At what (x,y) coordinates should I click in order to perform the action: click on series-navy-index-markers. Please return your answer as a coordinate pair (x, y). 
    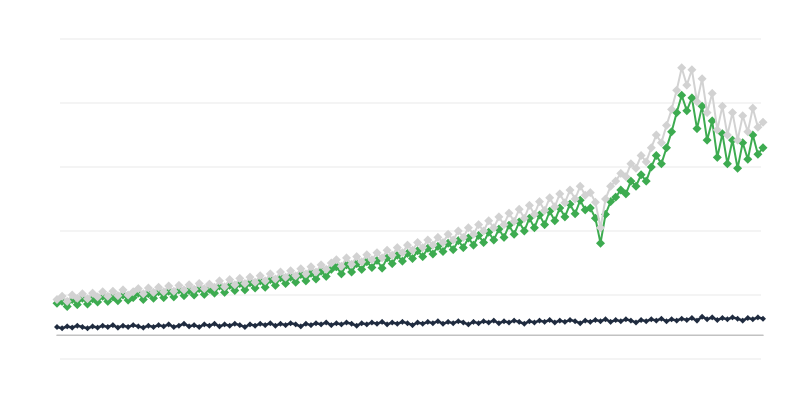
    Looking at the image, I should click on (410, 322).